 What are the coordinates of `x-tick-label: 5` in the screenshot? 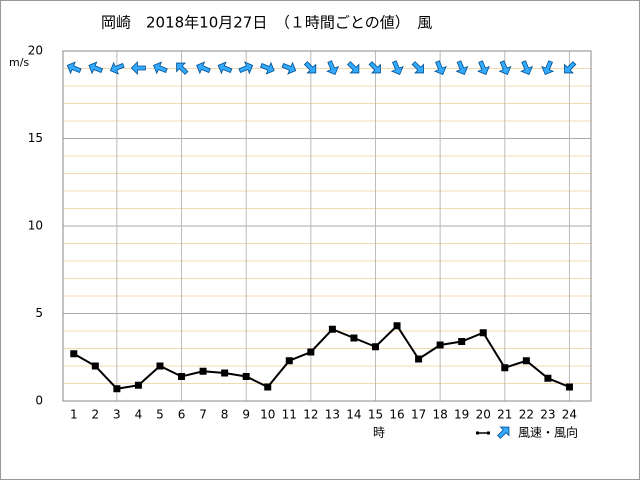 It's located at (160, 415).